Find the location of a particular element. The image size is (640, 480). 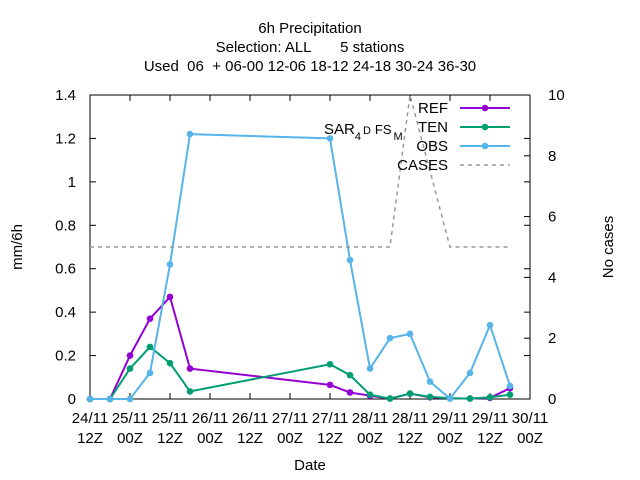

legend-label-cases: CASES is located at coordinates (422, 165).